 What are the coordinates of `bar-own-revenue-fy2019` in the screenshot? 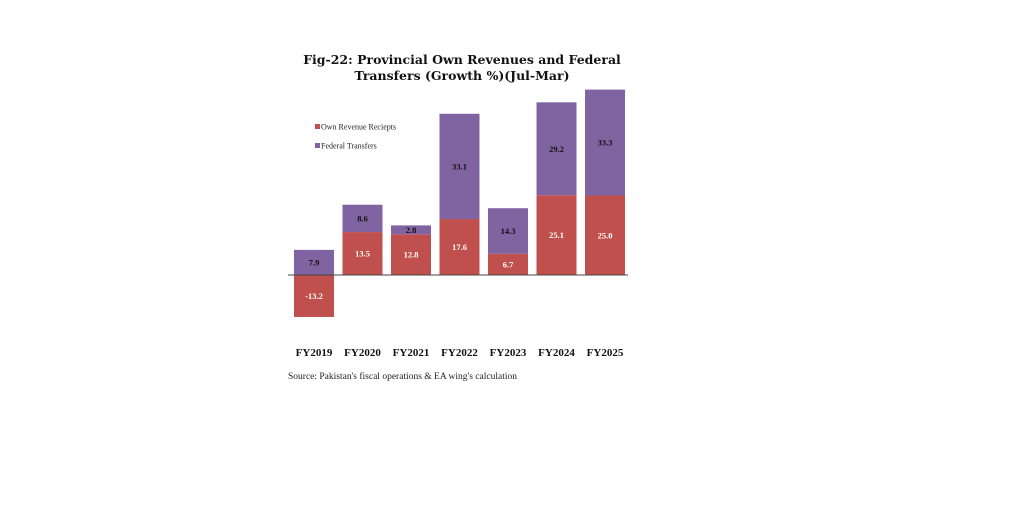 It's located at (314, 296).